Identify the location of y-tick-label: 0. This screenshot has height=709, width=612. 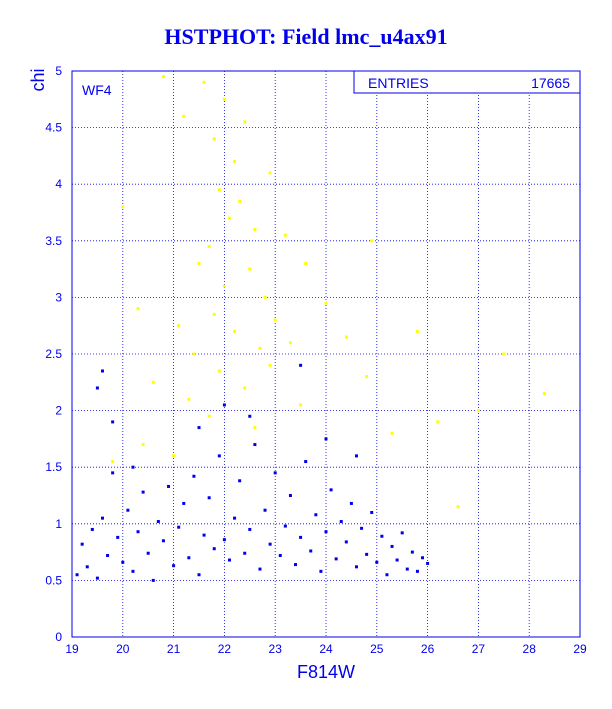
(58, 637).